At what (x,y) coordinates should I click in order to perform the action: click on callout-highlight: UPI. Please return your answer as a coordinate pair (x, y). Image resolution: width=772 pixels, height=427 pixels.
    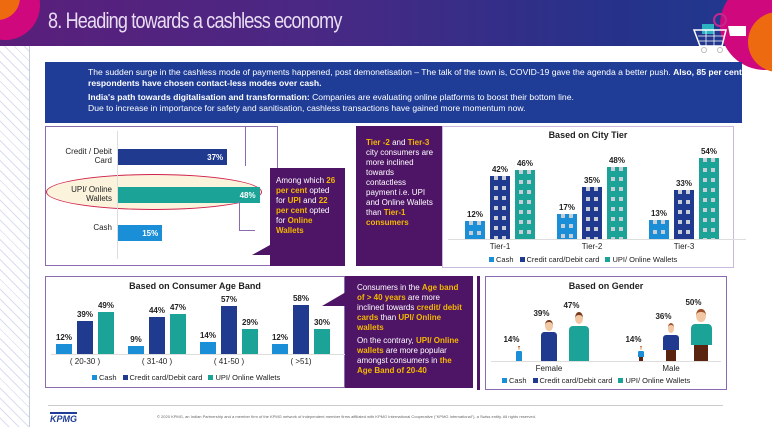
    Looking at the image, I should click on (294, 200).